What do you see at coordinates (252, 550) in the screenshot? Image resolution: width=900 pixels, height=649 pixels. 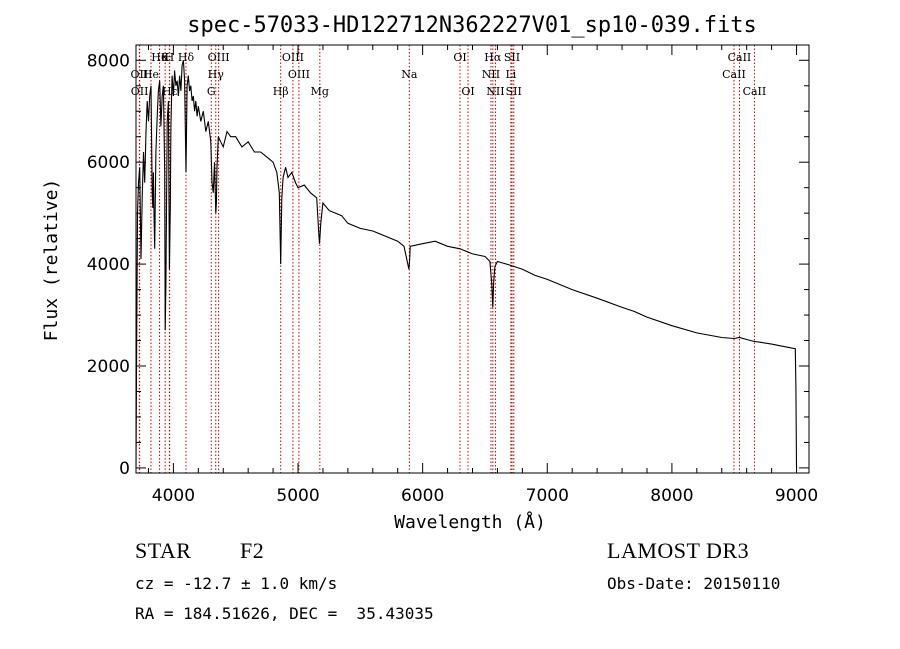 I see `object-subclass: F2` at bounding box center [252, 550].